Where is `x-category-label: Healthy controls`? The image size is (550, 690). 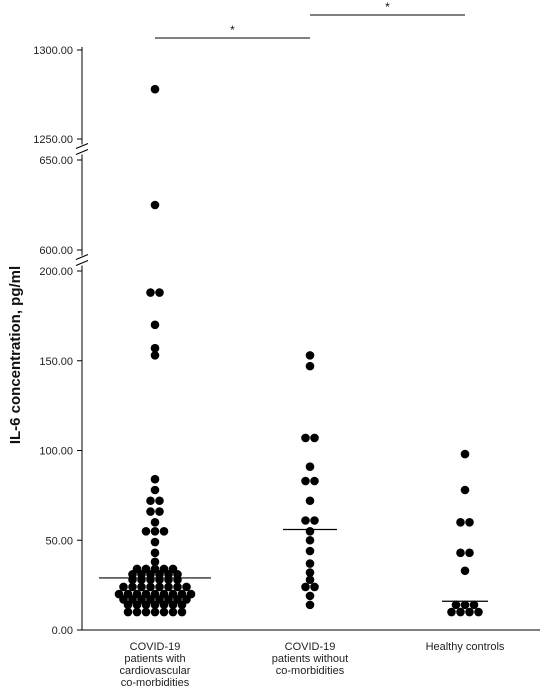 x-category-label: Healthy controls is located at coordinates (465, 647).